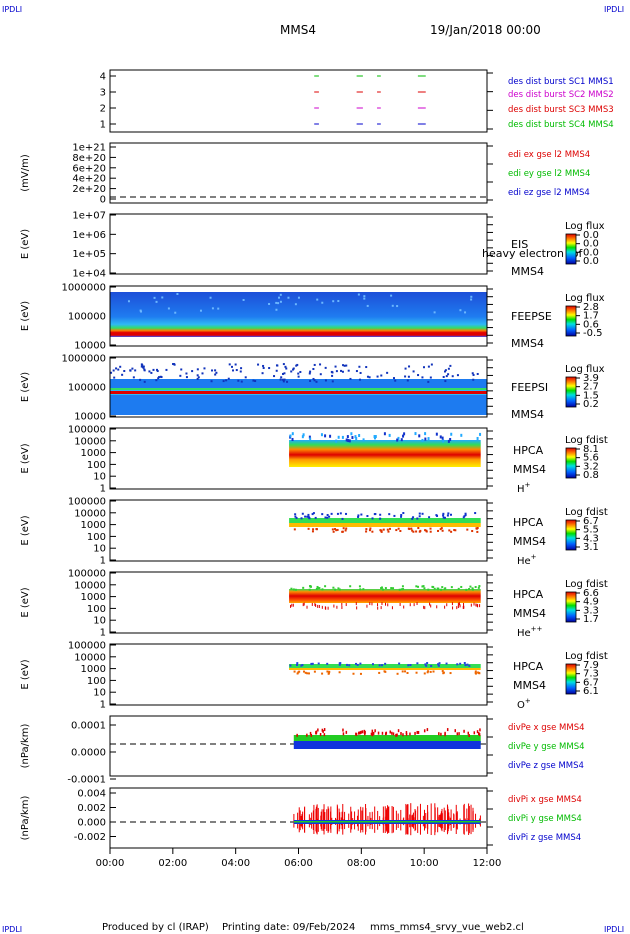 The width and height of the screenshot is (630, 934). I want to click on colorbar-tick-label: 4.9, so click(591, 602).